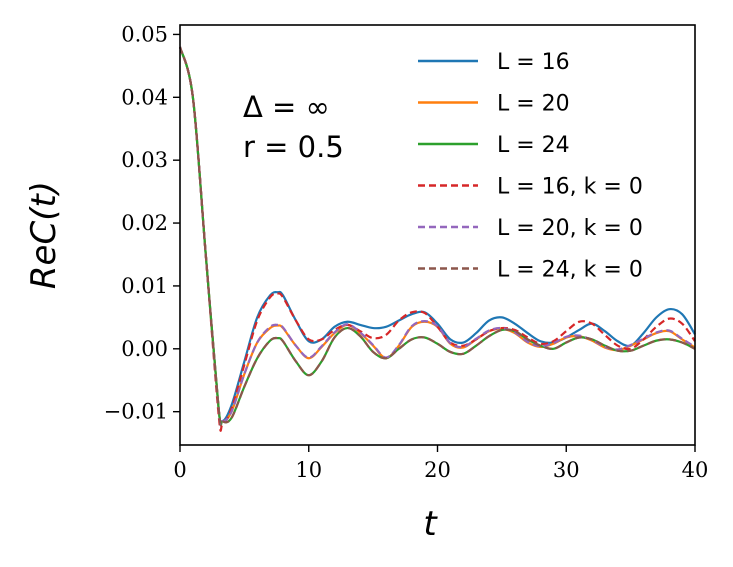 This screenshot has width=733, height=567. Describe the element at coordinates (566, 470) in the screenshot. I see `x-tick-label: 30` at that location.